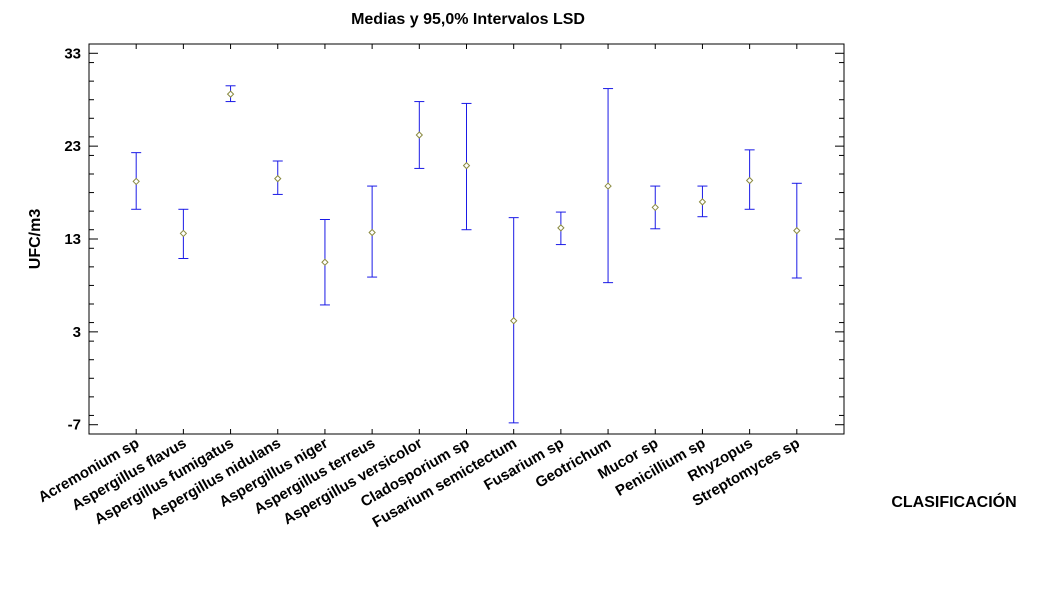 The width and height of the screenshot is (1049, 613). I want to click on chart-title: Medias y 95,0% Intervalos LSD, so click(468, 19).